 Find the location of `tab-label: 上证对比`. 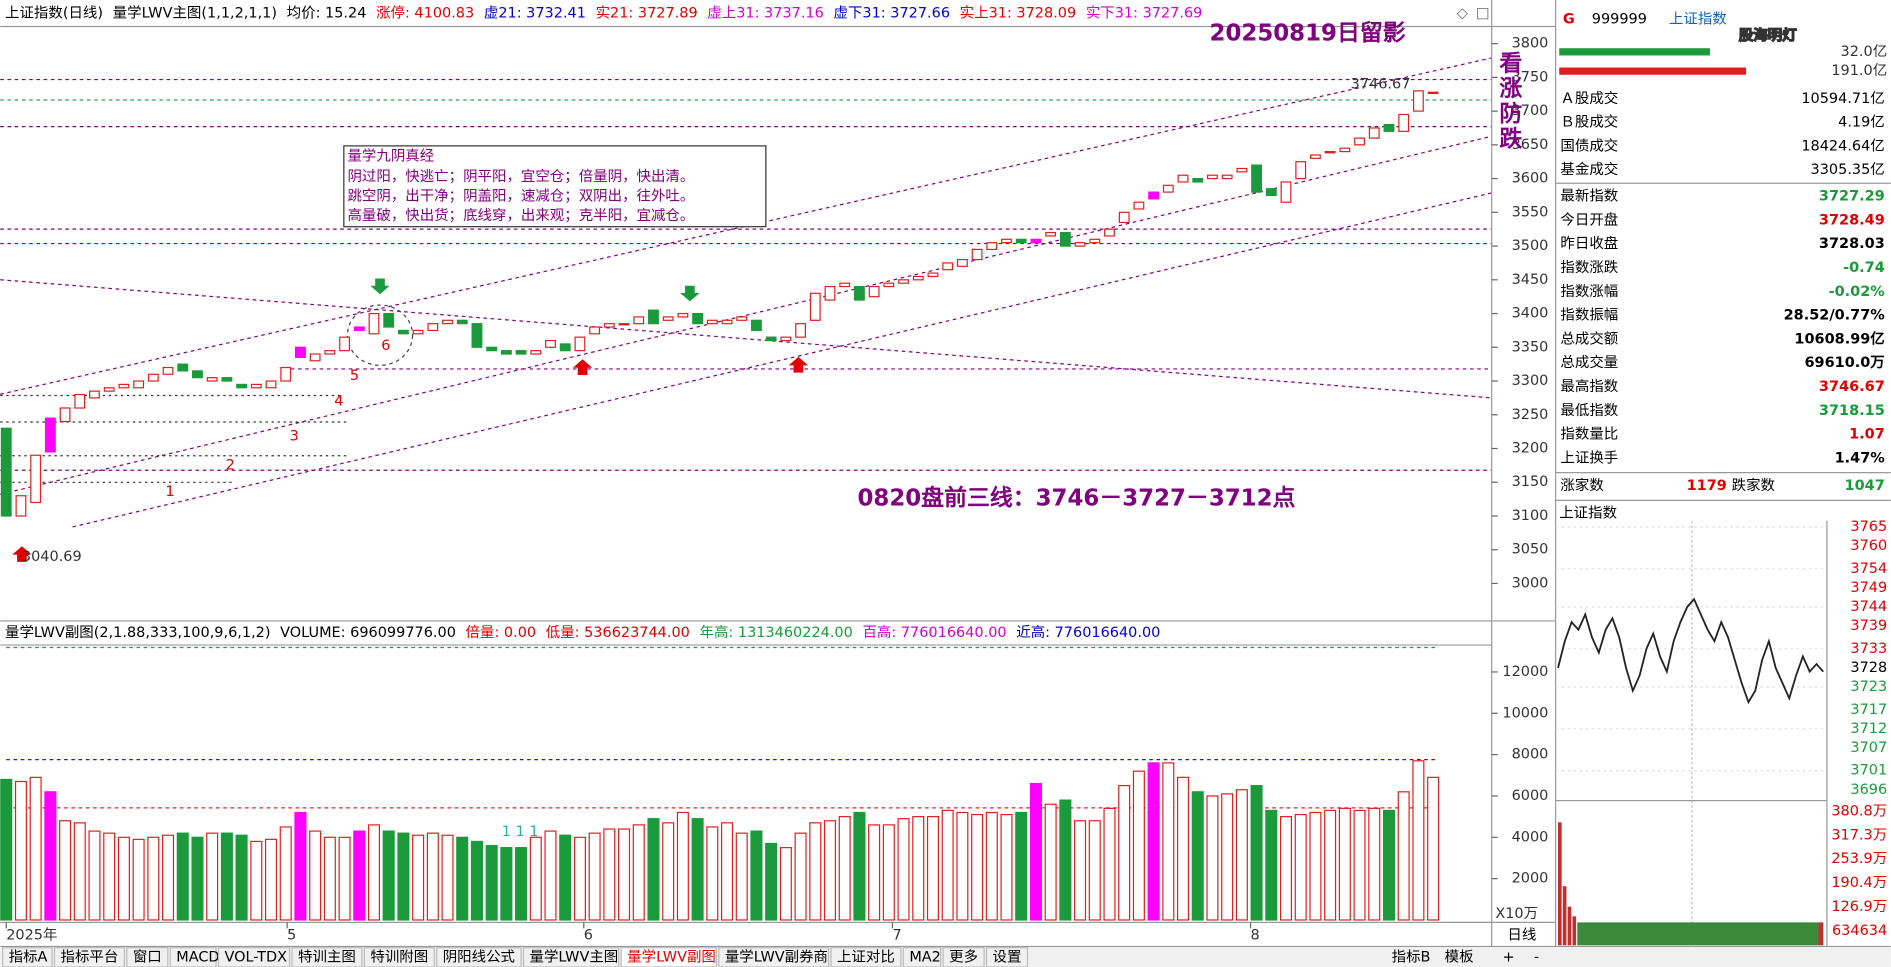

tab-label: 上证对比 is located at coordinates (866, 956).